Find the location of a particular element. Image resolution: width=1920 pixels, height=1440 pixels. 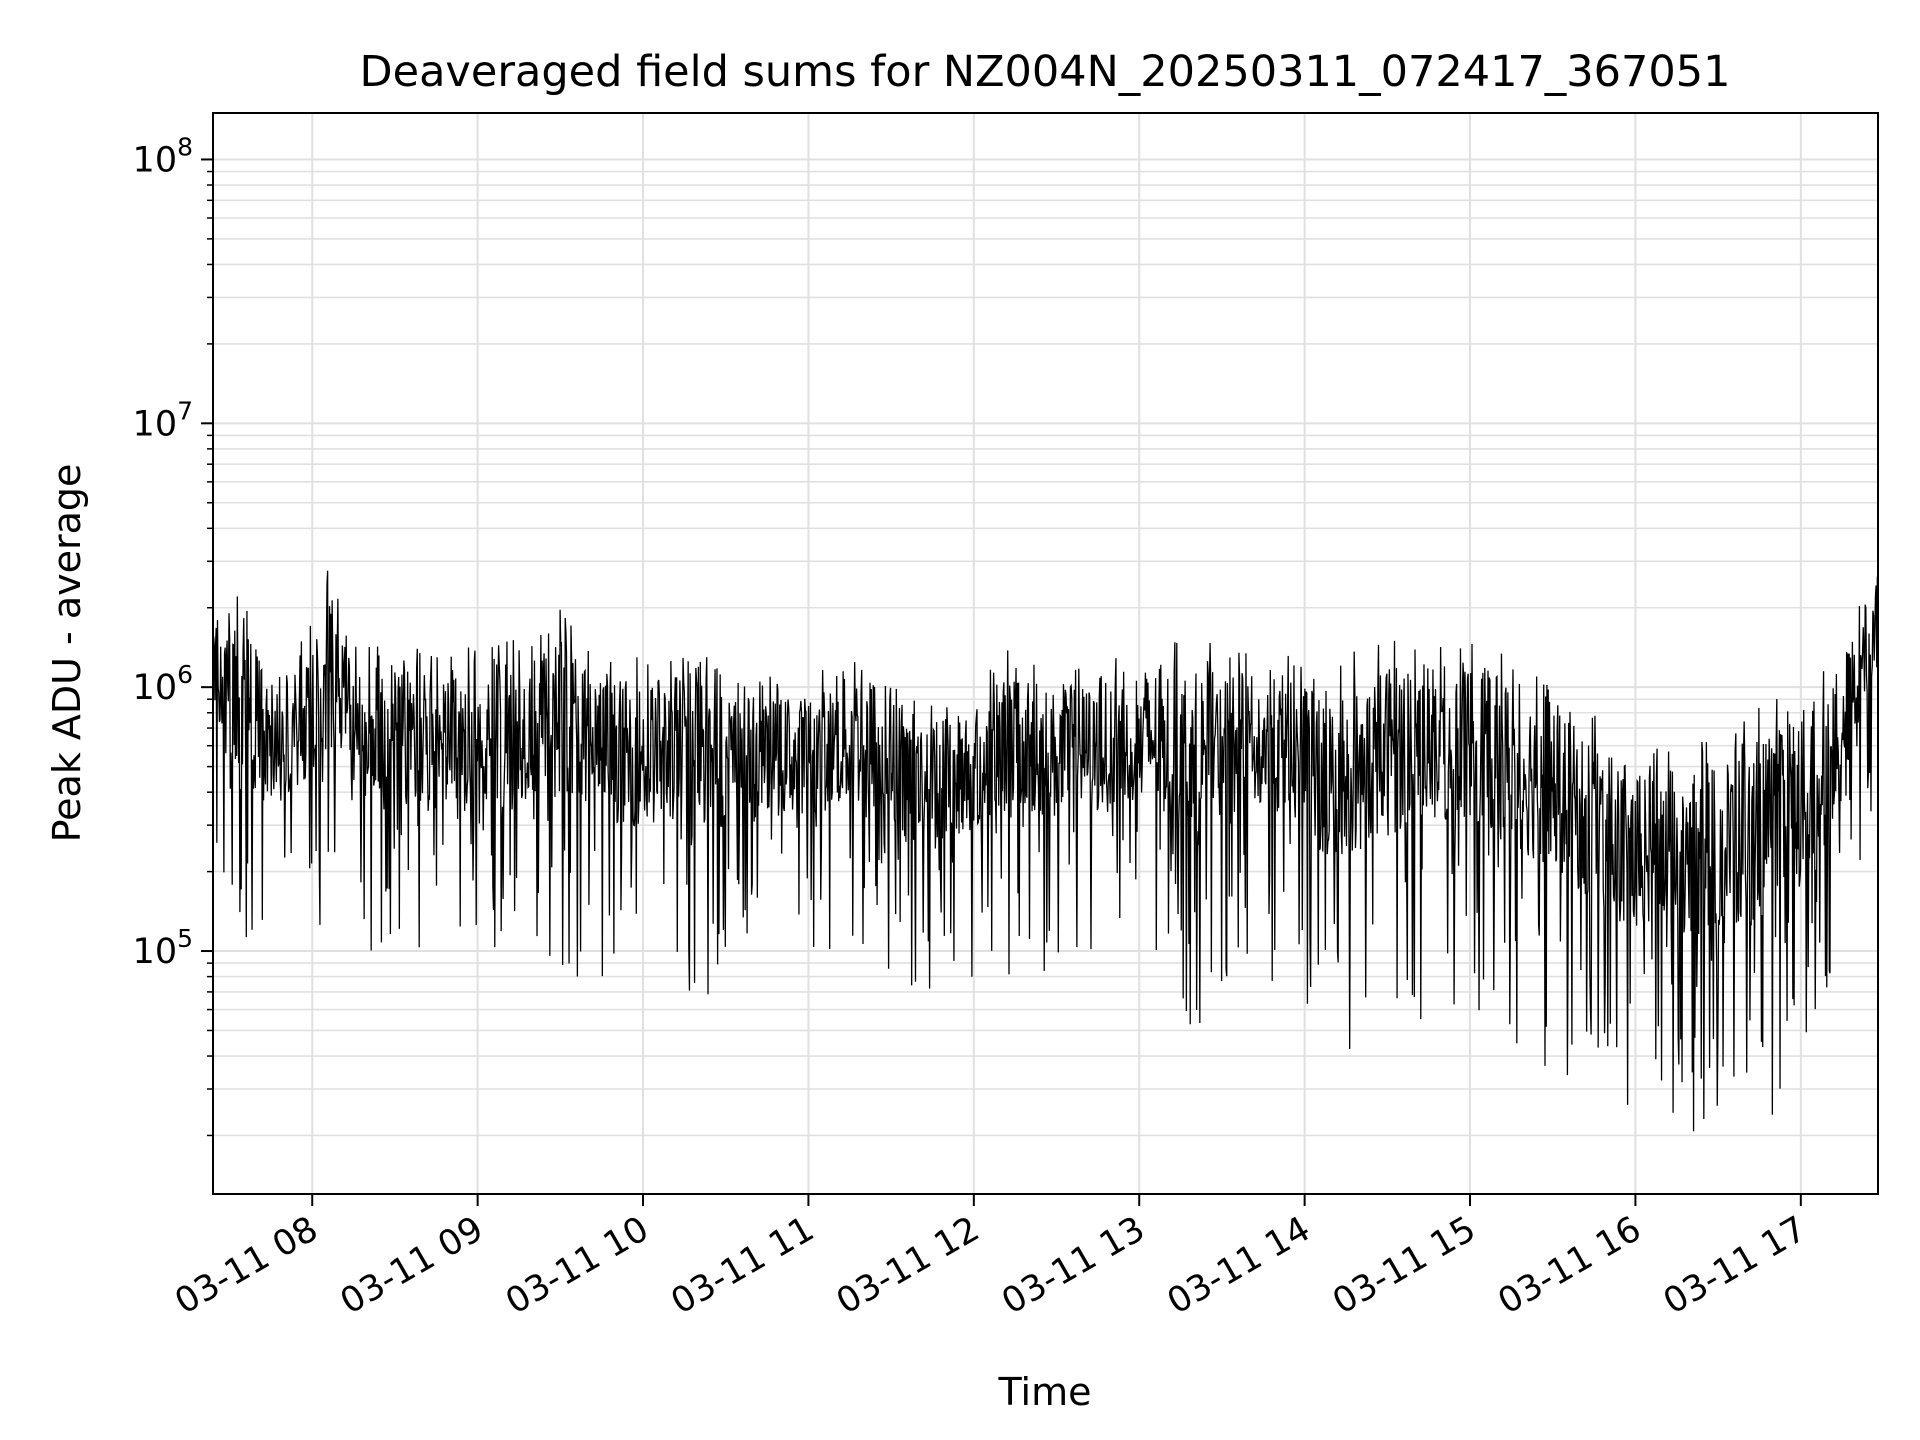

y-tick-label: 10⁸ is located at coordinates (163, 156).